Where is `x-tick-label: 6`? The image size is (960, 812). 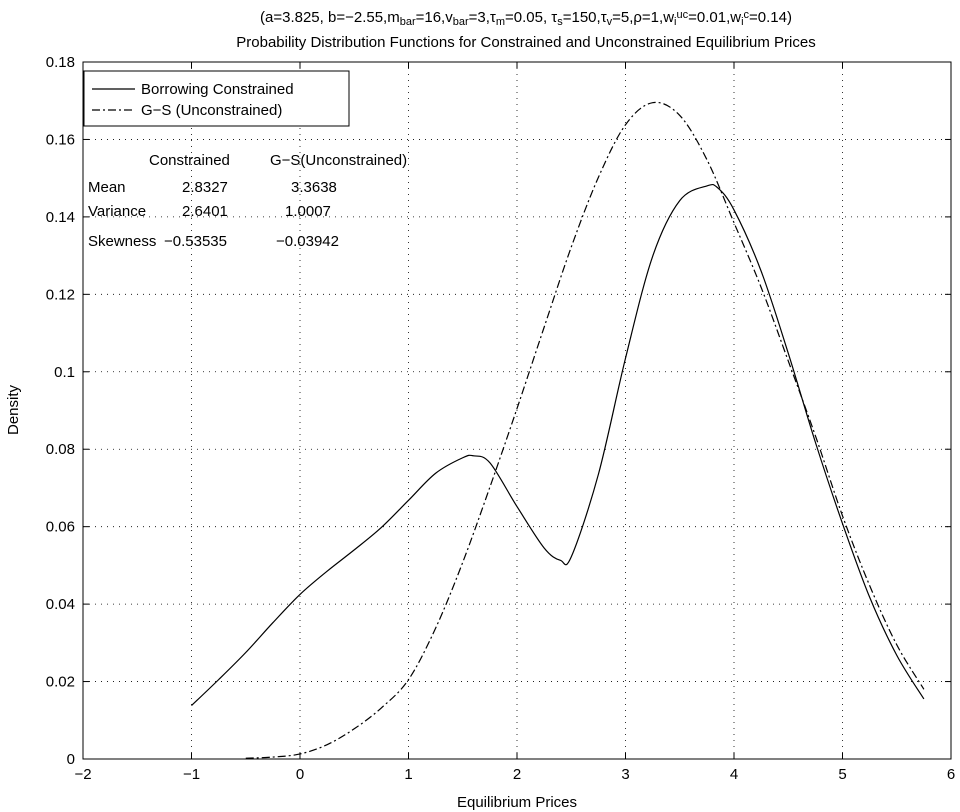
x-tick-label: 6 is located at coordinates (951, 774).